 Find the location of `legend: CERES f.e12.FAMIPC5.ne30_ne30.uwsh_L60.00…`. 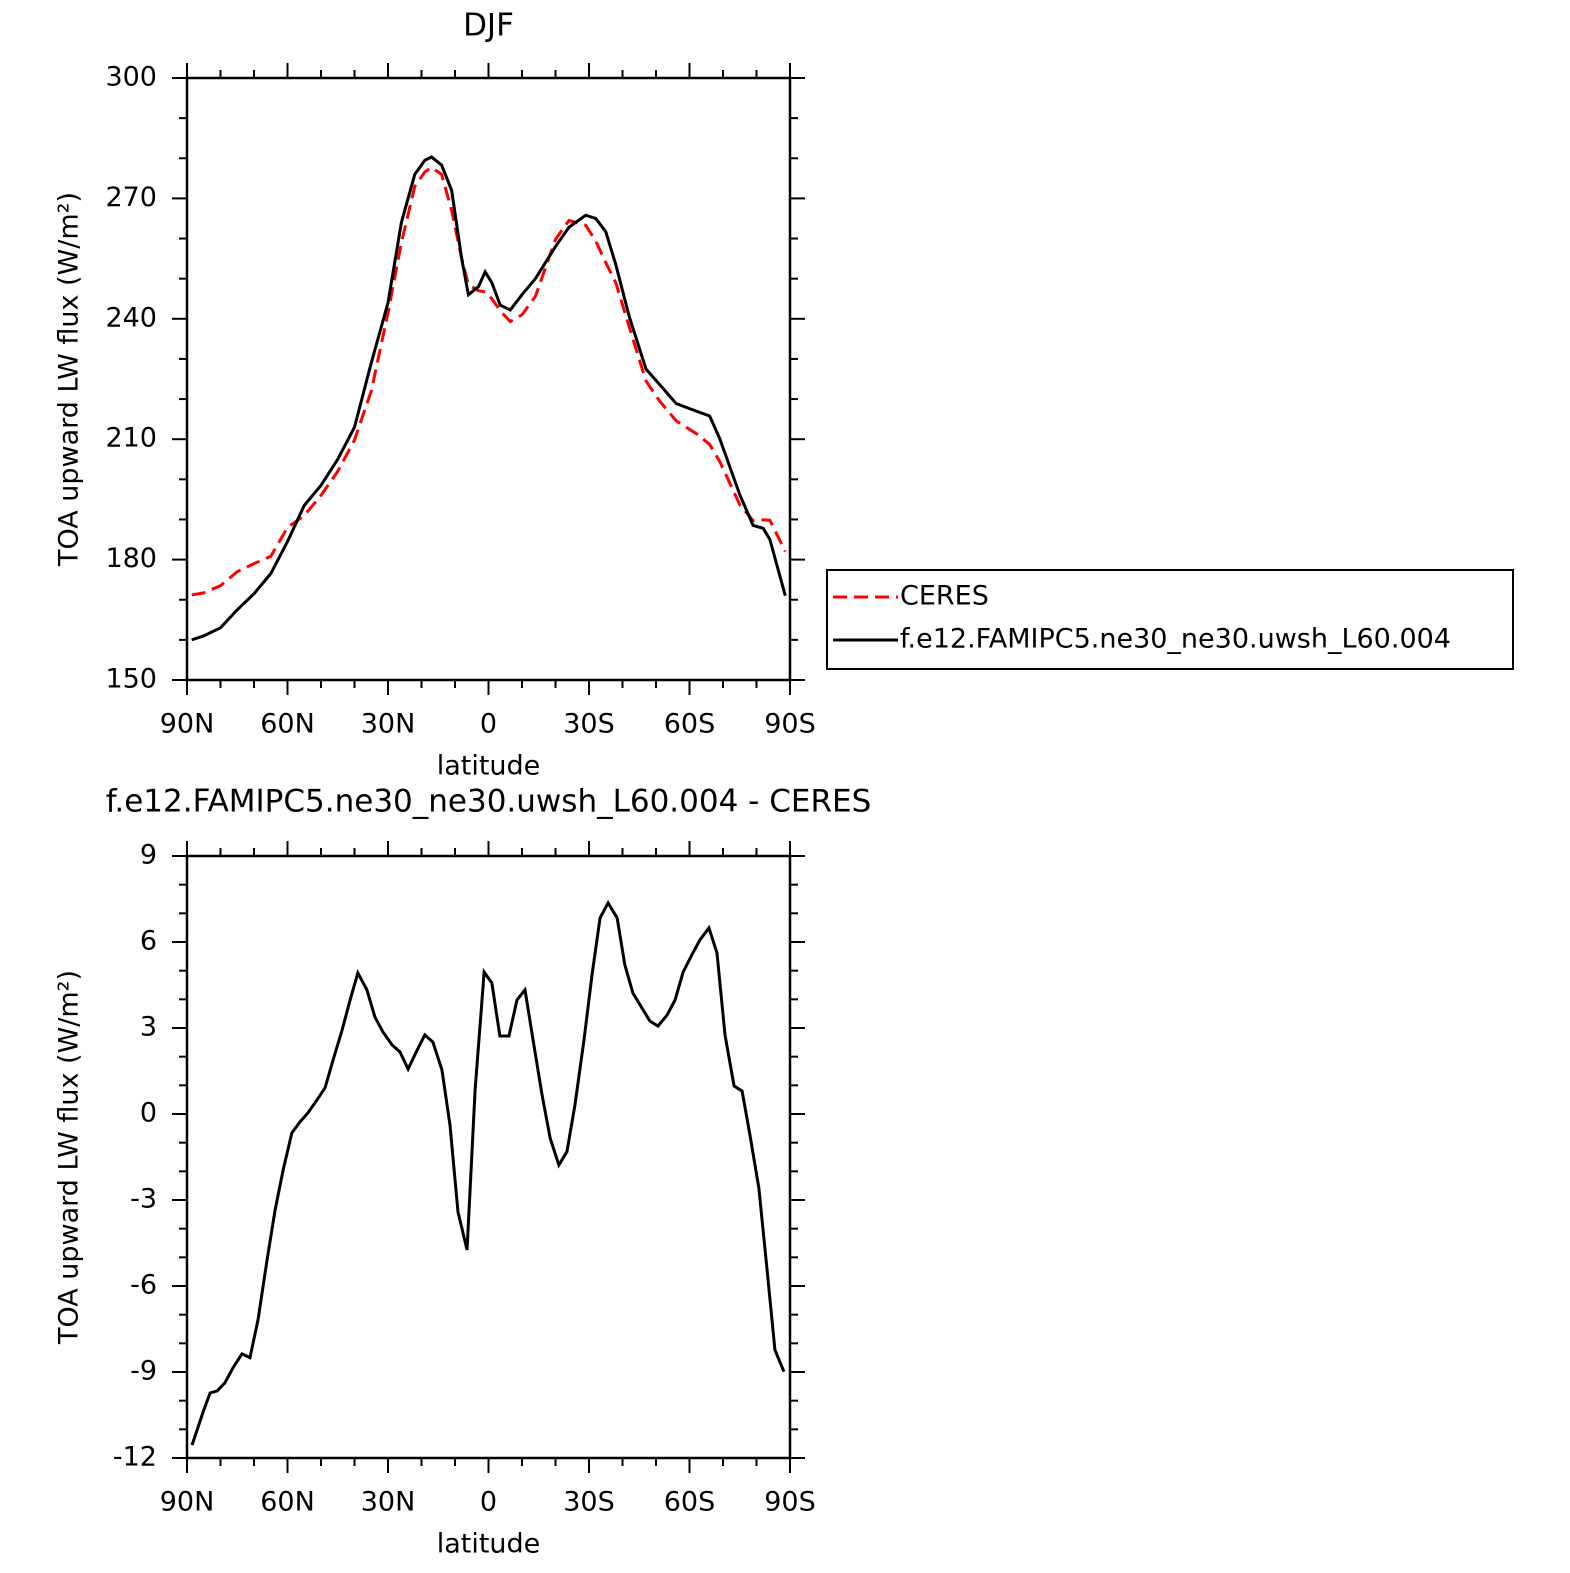

legend: CERES f.e12.FAMIPC5.ne30_ne30.uwsh_L60.00… is located at coordinates (1170, 619).